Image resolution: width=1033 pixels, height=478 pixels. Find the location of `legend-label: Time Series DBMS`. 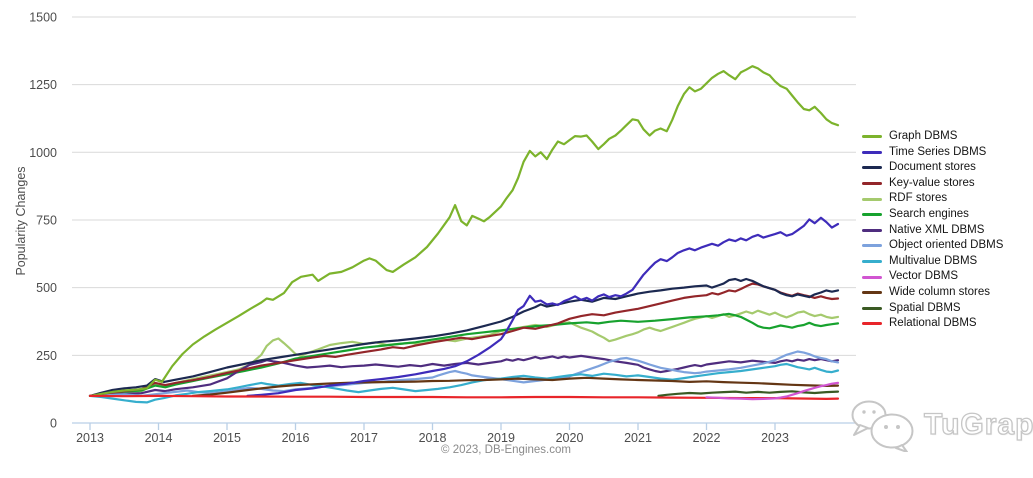

legend-label: Time Series DBMS is located at coordinates (938, 151).